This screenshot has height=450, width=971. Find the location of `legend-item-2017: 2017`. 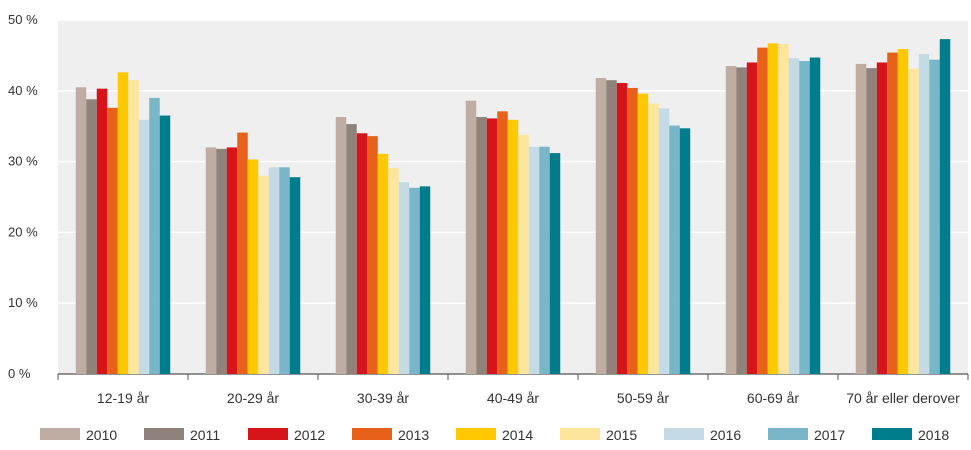

legend-item-2017: 2017 is located at coordinates (806, 435).